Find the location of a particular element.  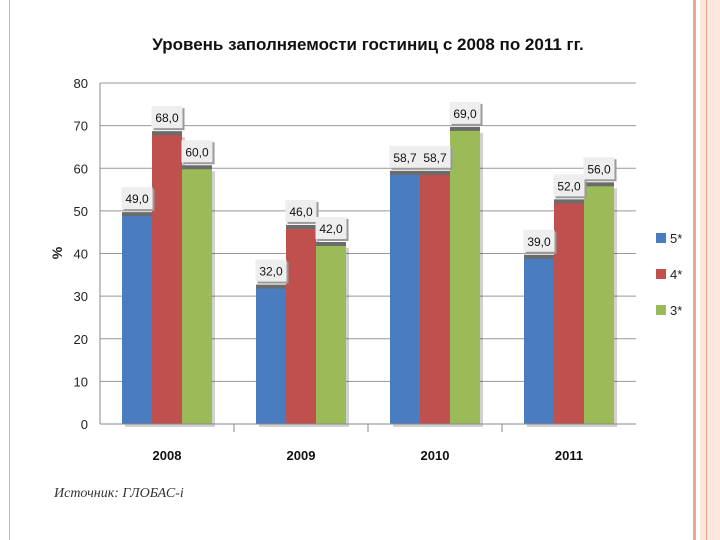

right-border-band is located at coordinates (710, 270).